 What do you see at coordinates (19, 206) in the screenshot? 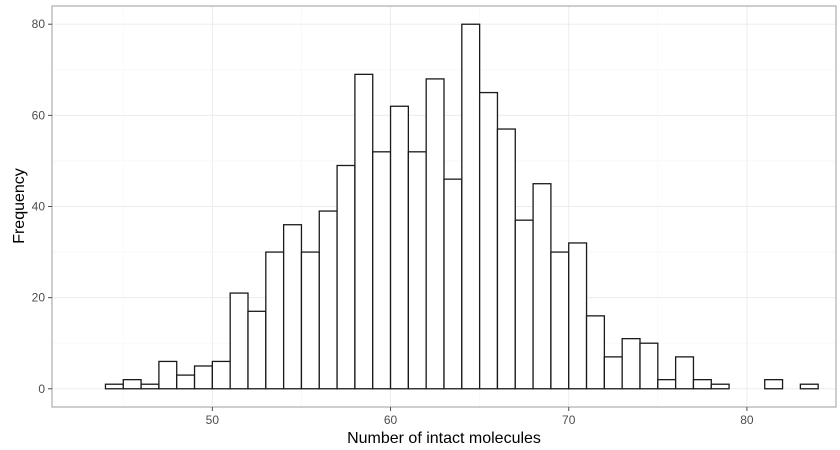
I see `y-axis-title: Frequency` at bounding box center [19, 206].